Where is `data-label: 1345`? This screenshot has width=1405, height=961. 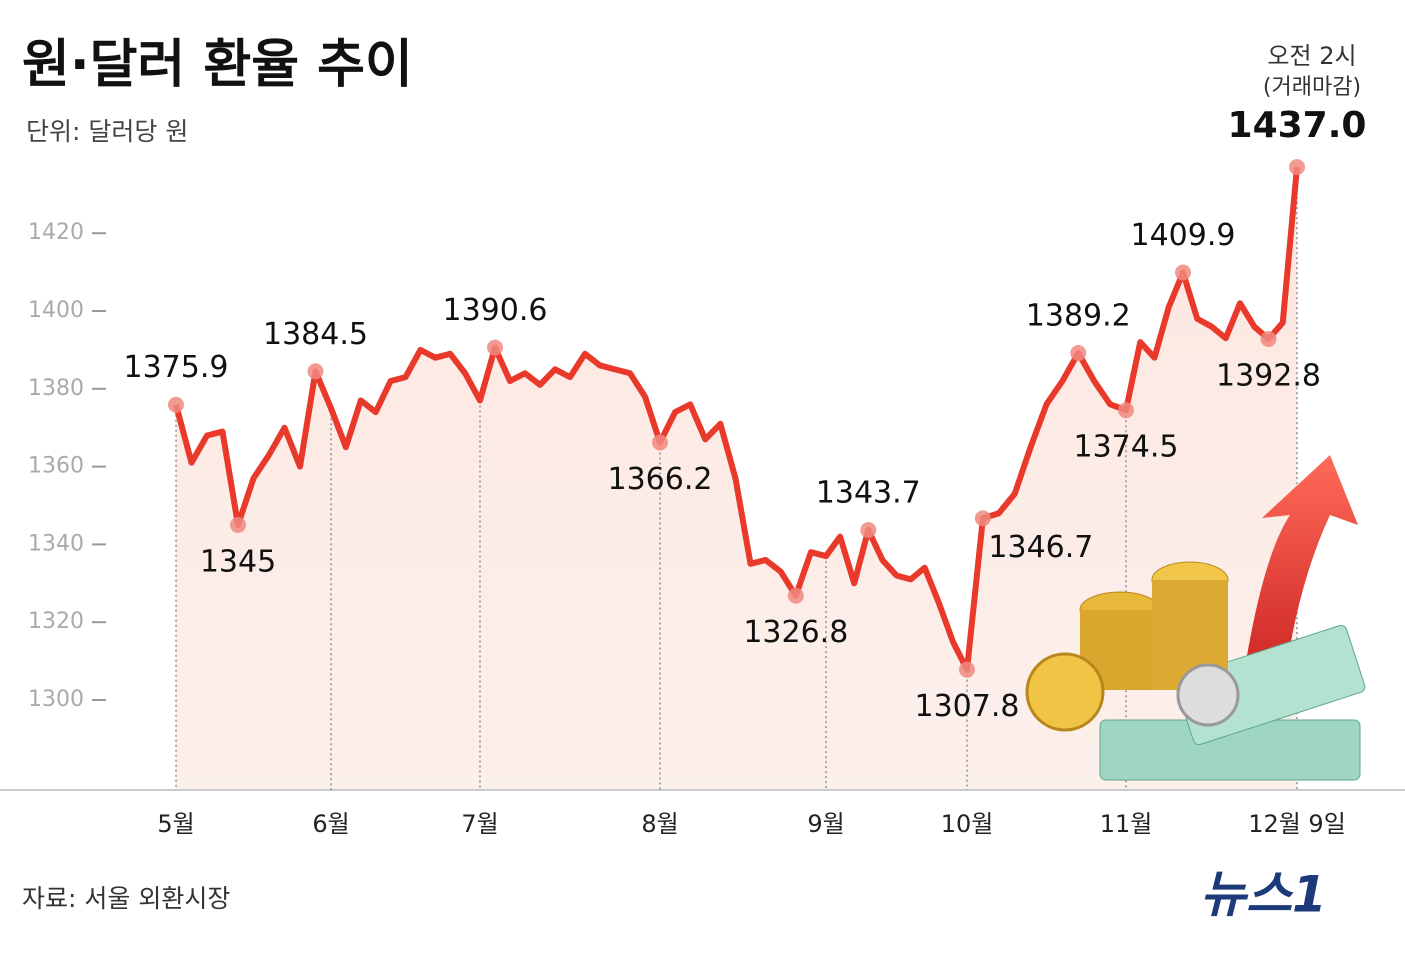 data-label: 1345 is located at coordinates (238, 561).